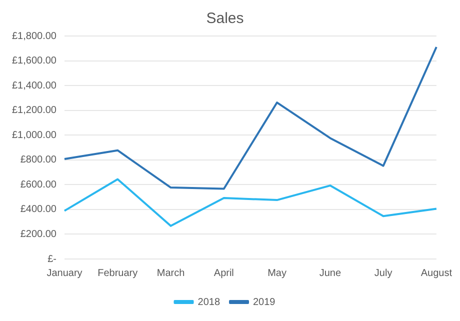 This screenshot has width=460, height=321. What do you see at coordinates (52, 259) in the screenshot?
I see `y-tick-label: £-` at bounding box center [52, 259].